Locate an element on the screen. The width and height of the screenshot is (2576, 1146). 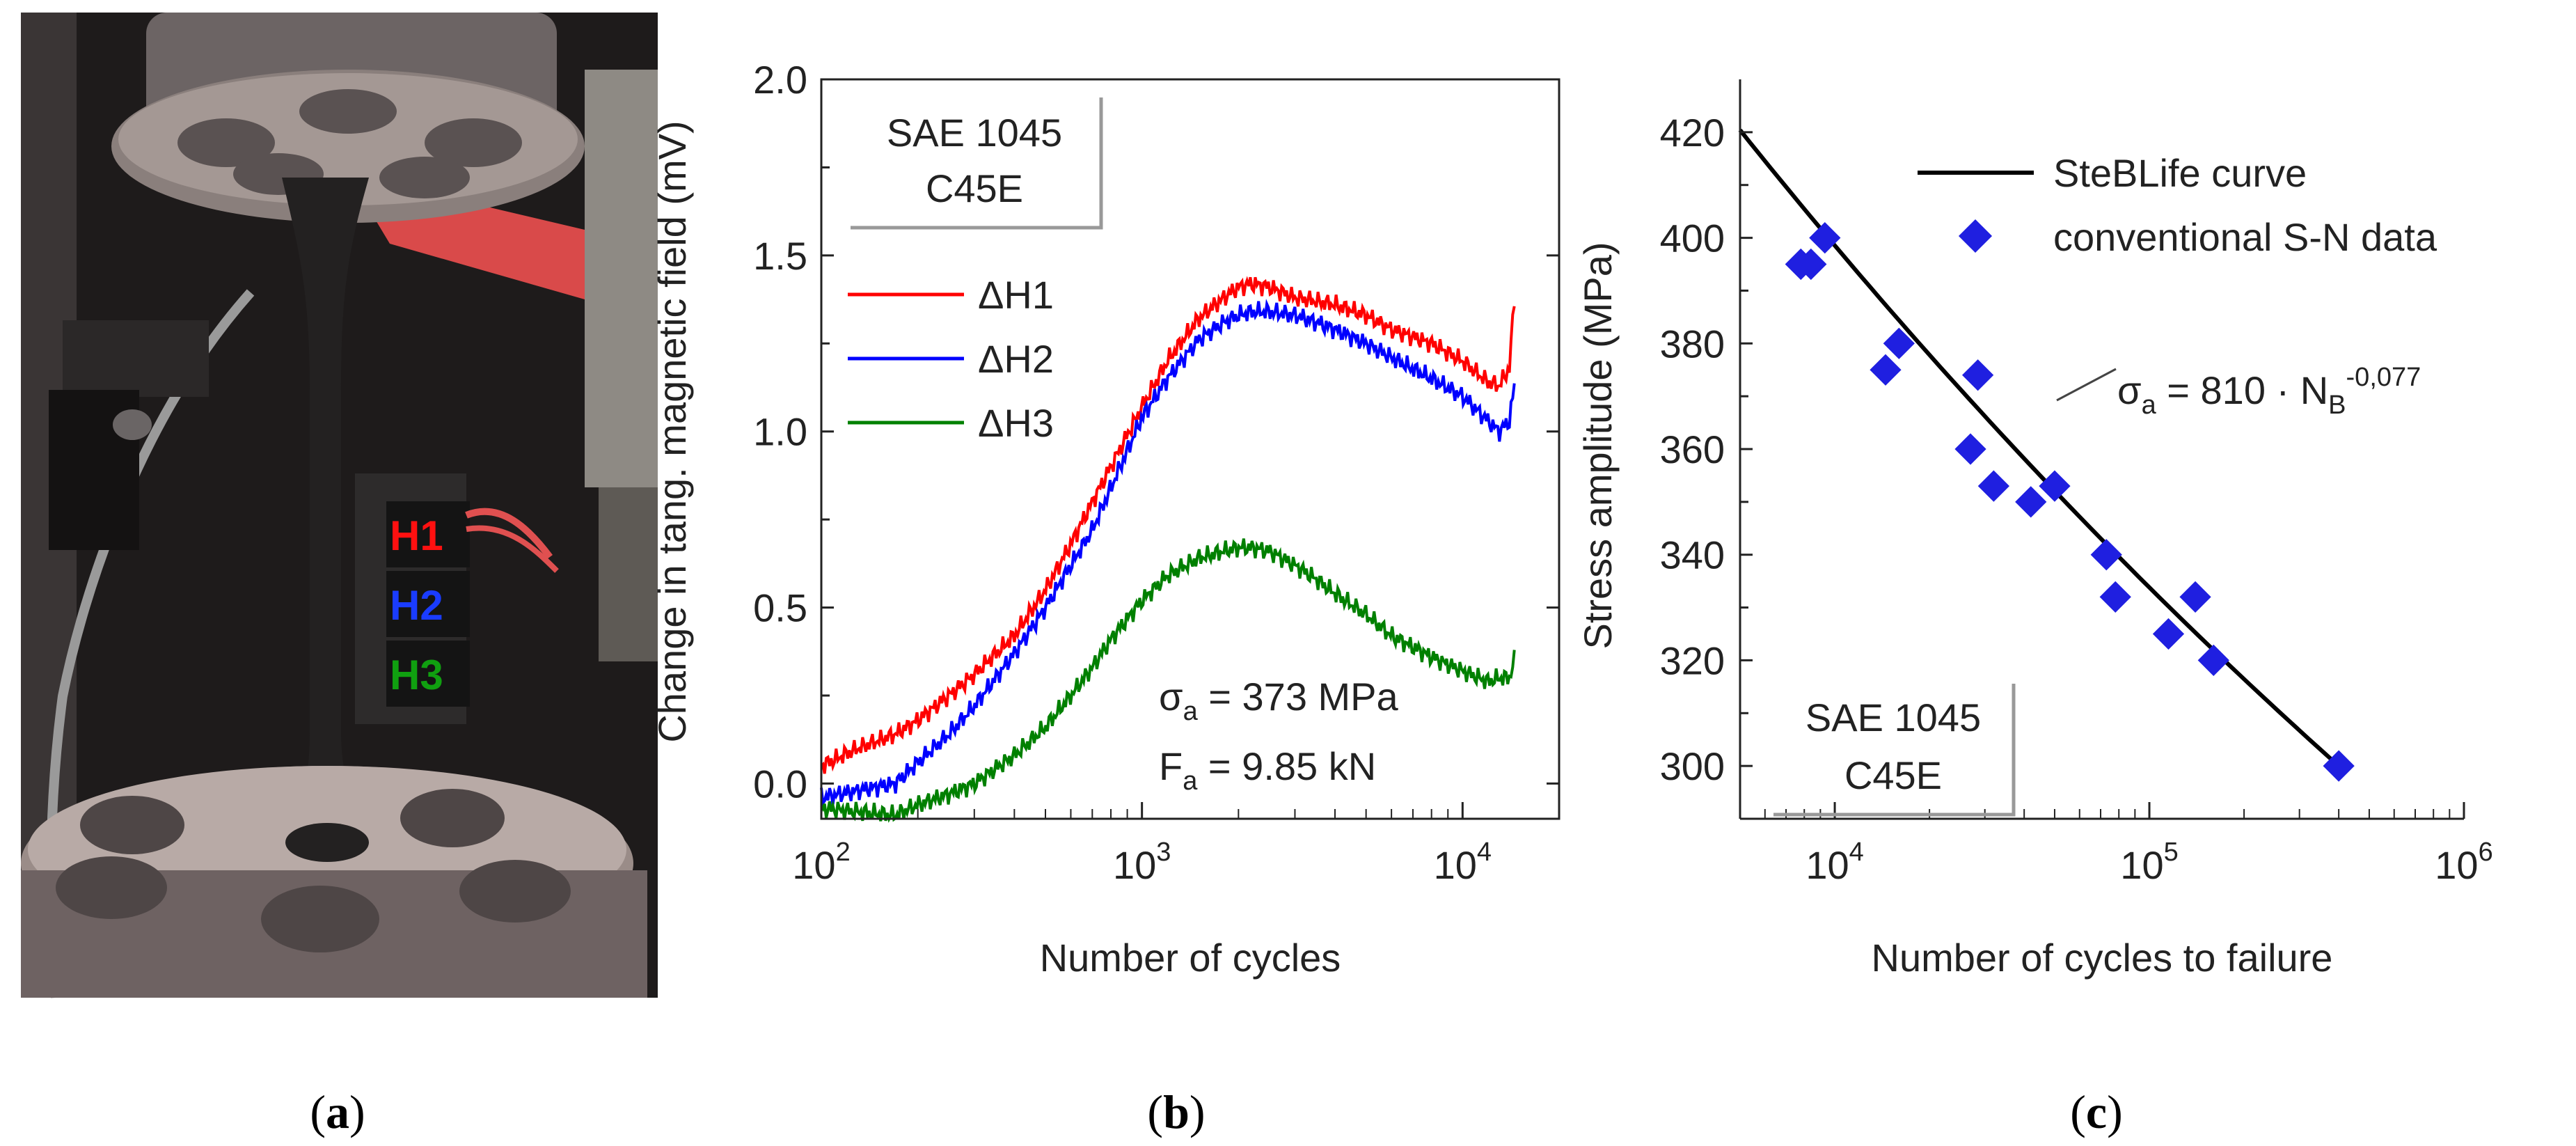
chart-b-ytick-label: 0.5 is located at coordinates (780, 608).